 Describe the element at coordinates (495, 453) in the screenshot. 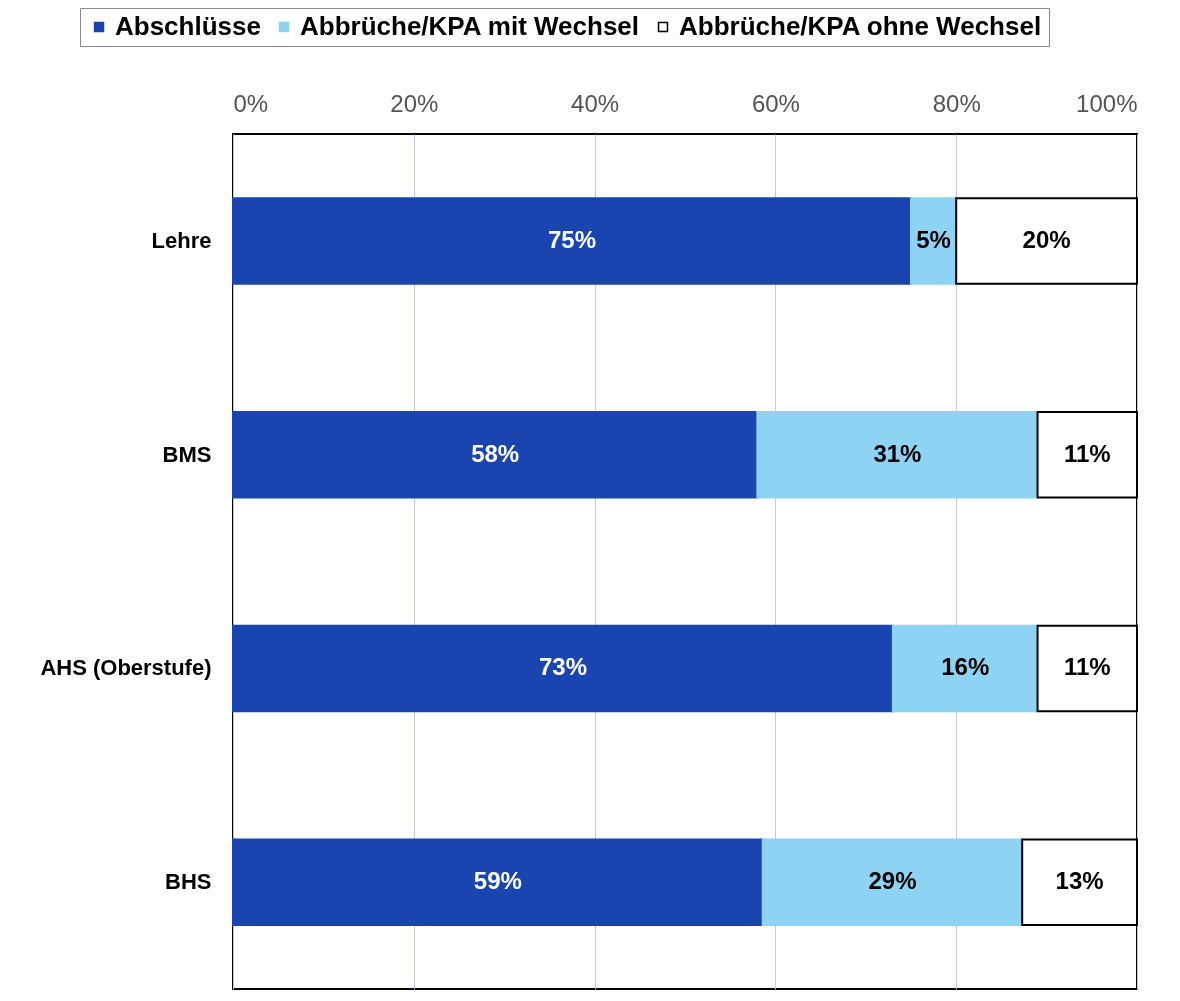

I see `data-label: 58%` at that location.